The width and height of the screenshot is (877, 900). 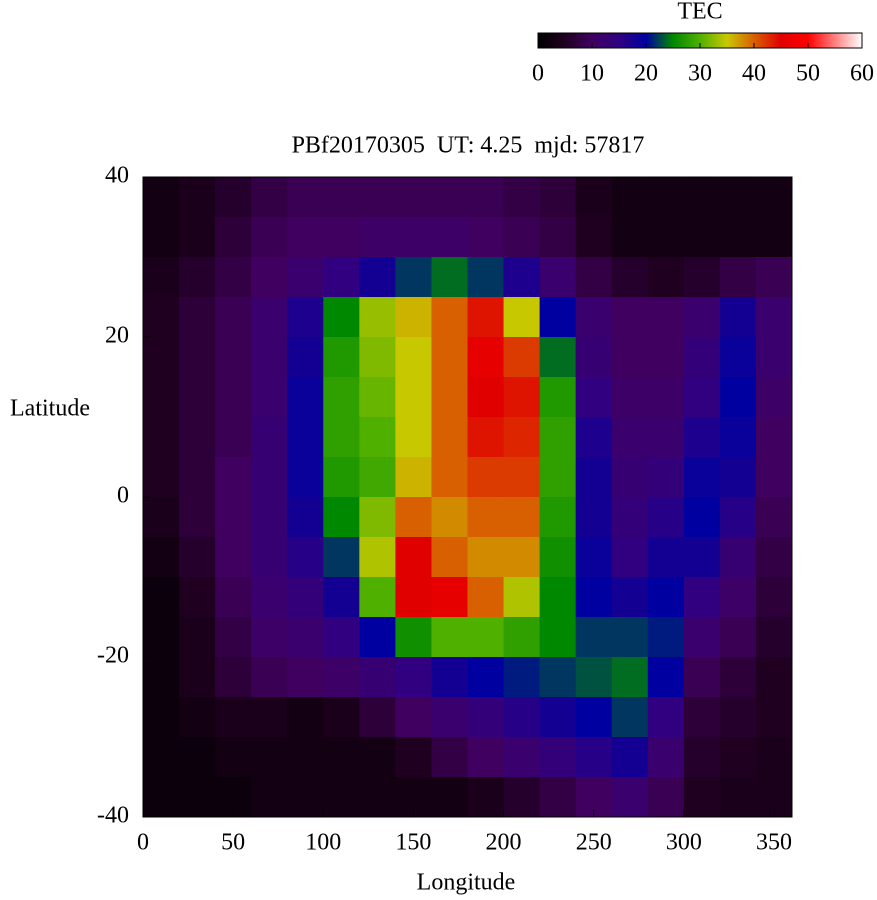 I want to click on x-tick-label: 50, so click(x=233, y=843).